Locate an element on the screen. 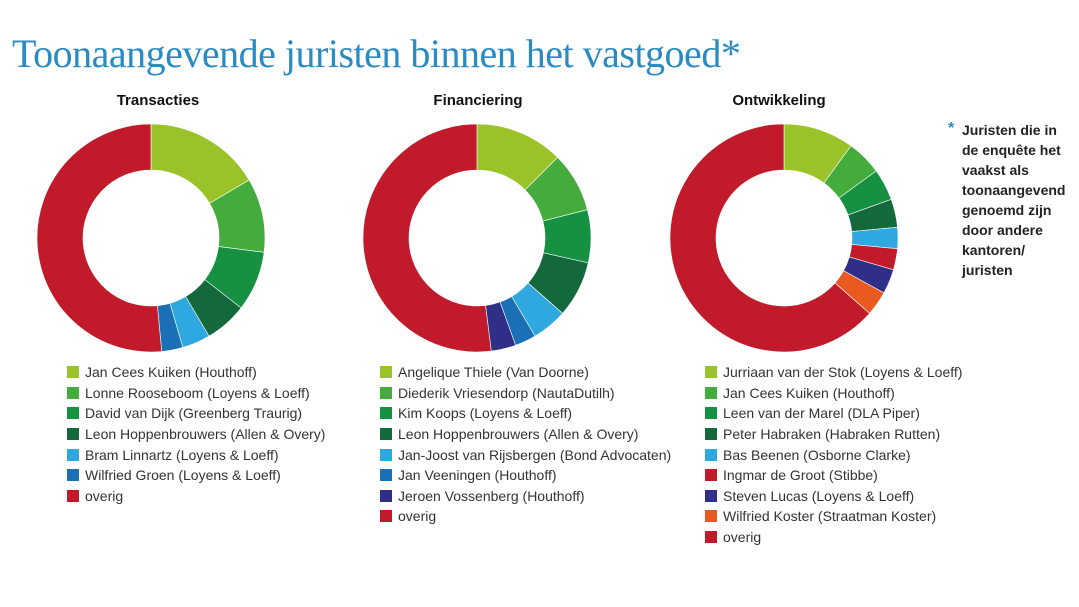 This screenshot has height=607, width=1079. legend-label: Steven Lucas (Loyens & Loeff) is located at coordinates (819, 495).